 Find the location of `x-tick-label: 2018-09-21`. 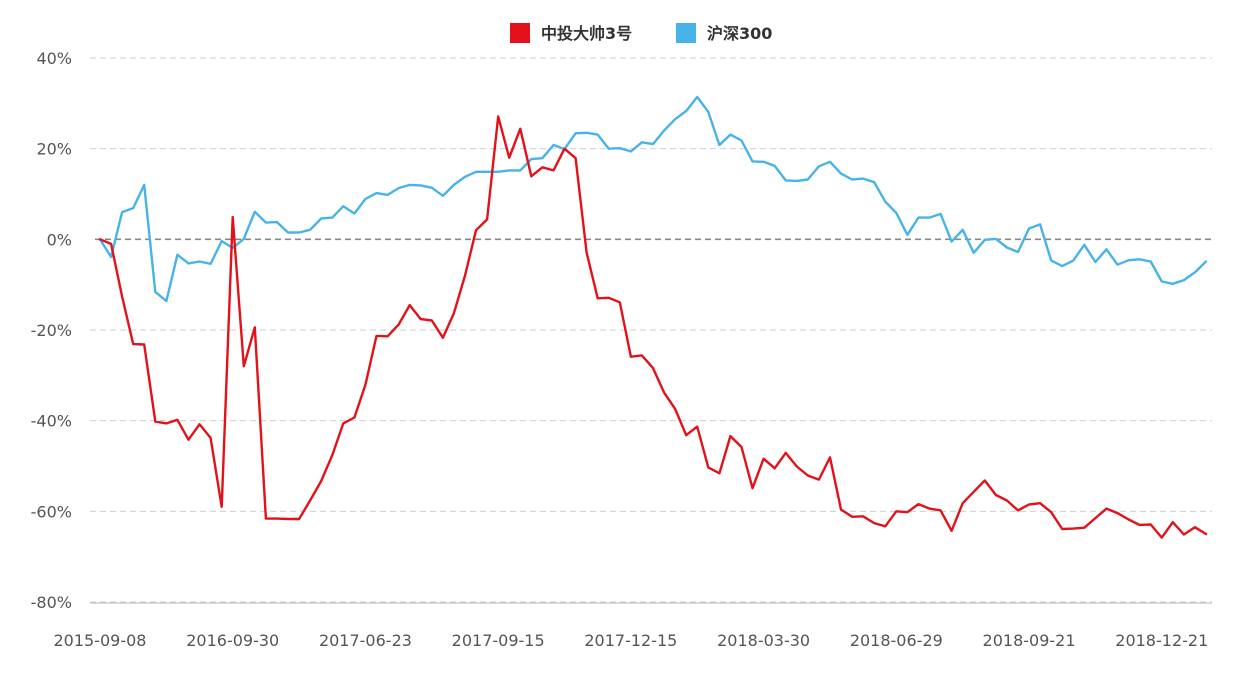

x-tick-label: 2018-09-21 is located at coordinates (1029, 640).